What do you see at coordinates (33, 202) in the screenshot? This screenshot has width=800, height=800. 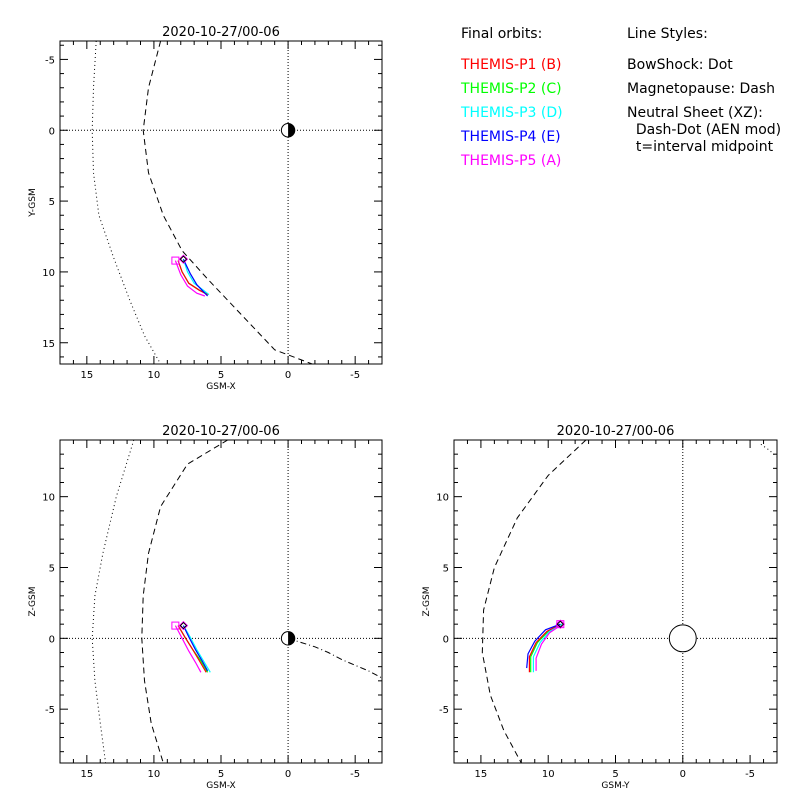 I see `y-axis-label: Y-GSM` at bounding box center [33, 202].